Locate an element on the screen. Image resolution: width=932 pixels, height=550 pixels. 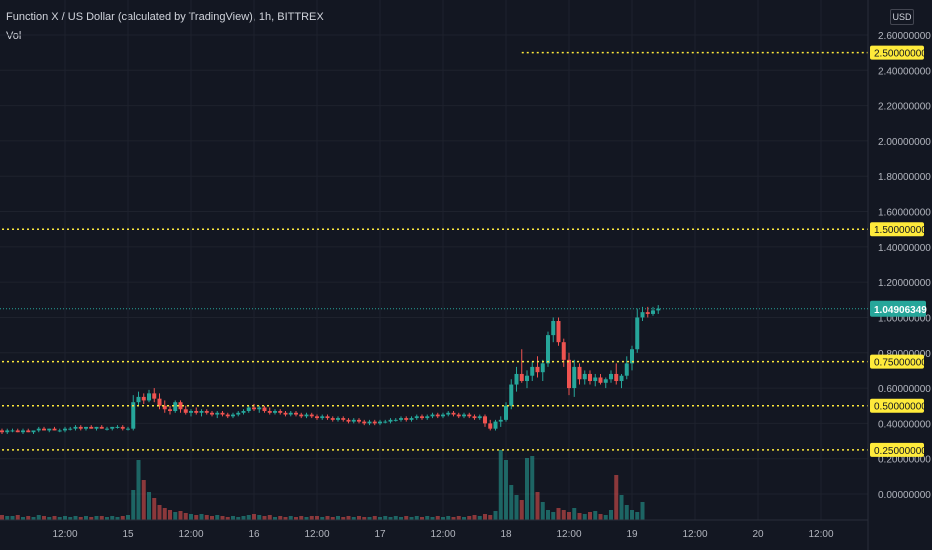
last-price-label: 1.04906349 is located at coordinates (900, 310).